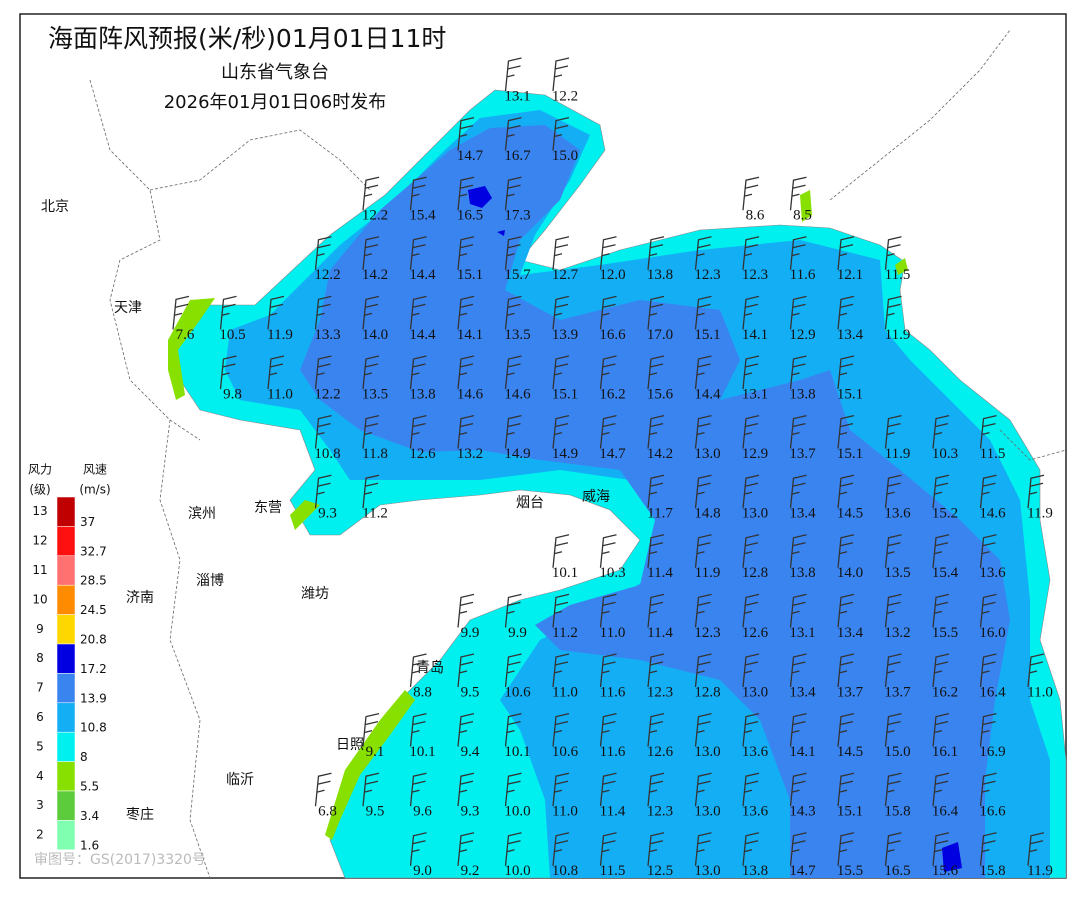 Image resolution: width=1080 pixels, height=899 pixels. I want to click on wind-value: 14.1, so click(802, 752).